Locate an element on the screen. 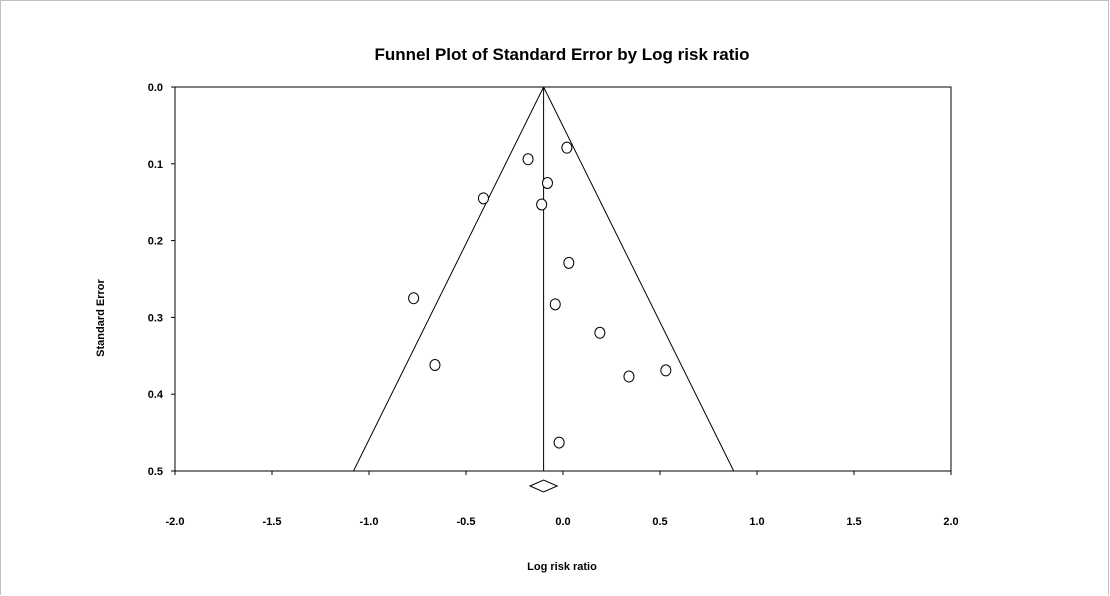 The width and height of the screenshot is (1110, 596). summary-diamond is located at coordinates (543, 486).